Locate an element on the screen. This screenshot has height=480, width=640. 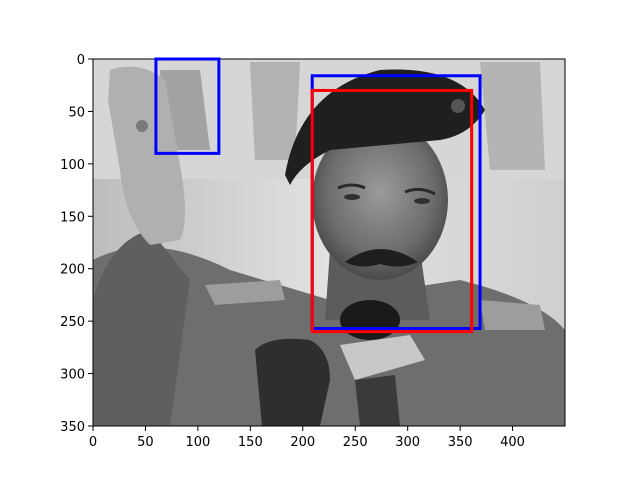
x-tick-label: 50 is located at coordinates (145, 442).